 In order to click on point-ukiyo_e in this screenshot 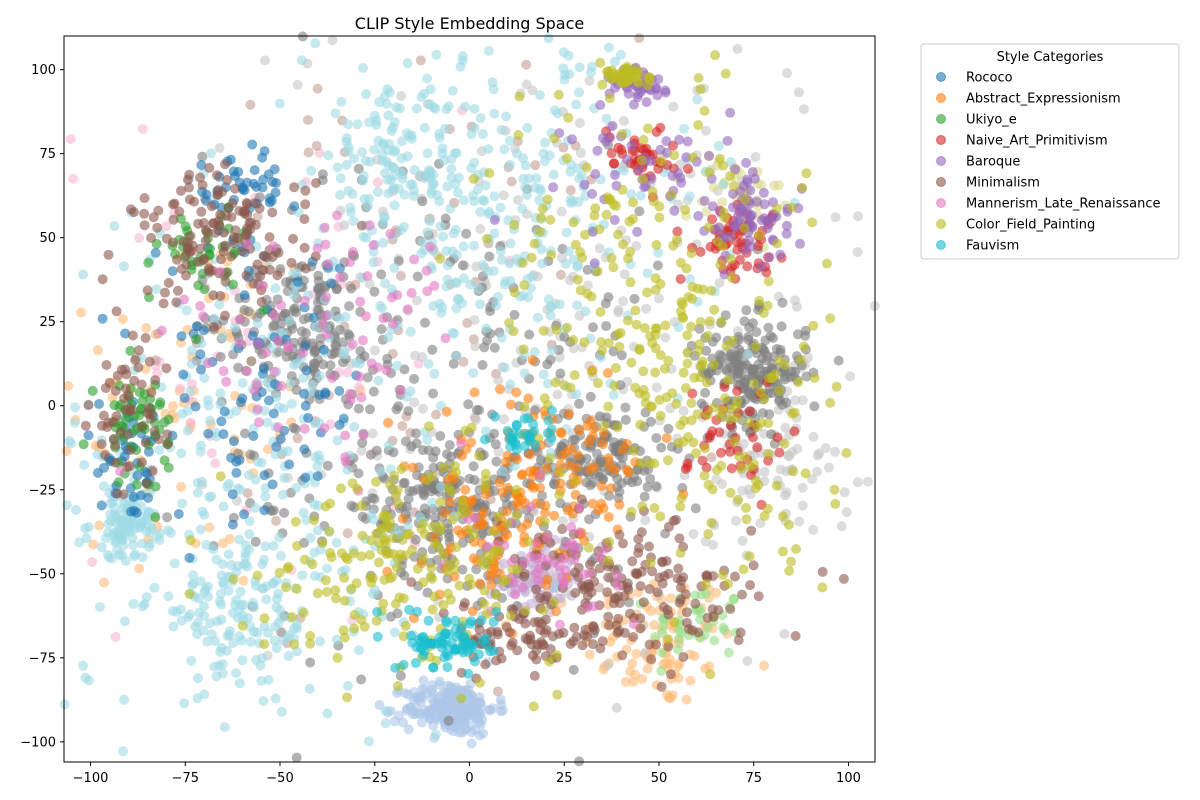, I will do `click(118, 482)`.